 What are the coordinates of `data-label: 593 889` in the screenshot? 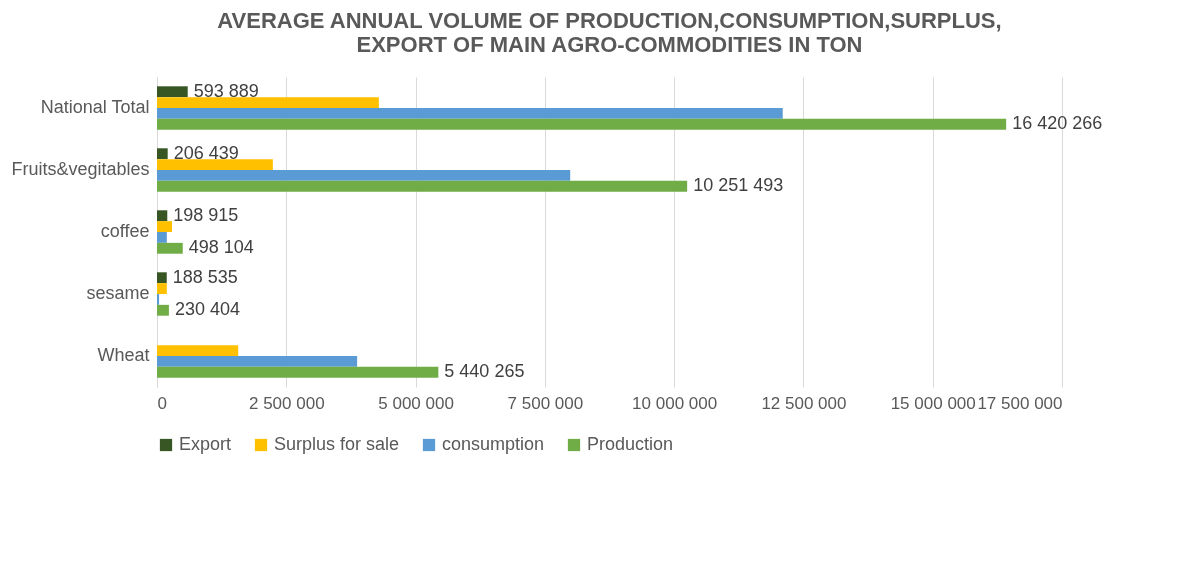 It's located at (226, 90).